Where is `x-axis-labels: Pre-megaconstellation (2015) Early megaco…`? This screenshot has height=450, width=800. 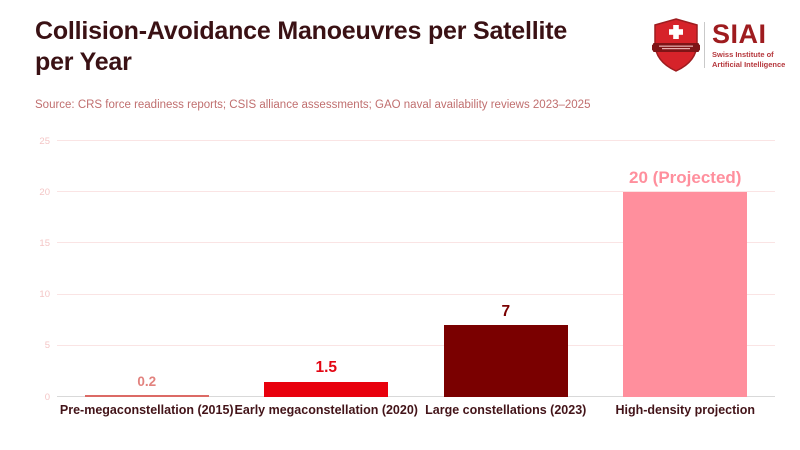 x-axis-labels: Pre-megaconstellation (2015) Early megaco… is located at coordinates (416, 410).